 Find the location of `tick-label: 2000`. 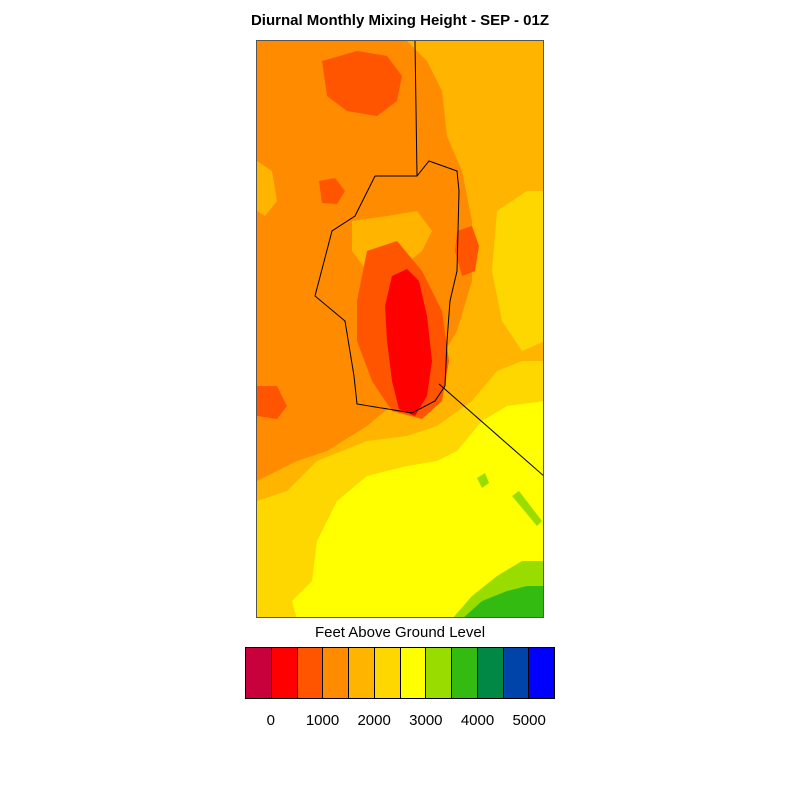

tick-label: 2000 is located at coordinates (374, 720).